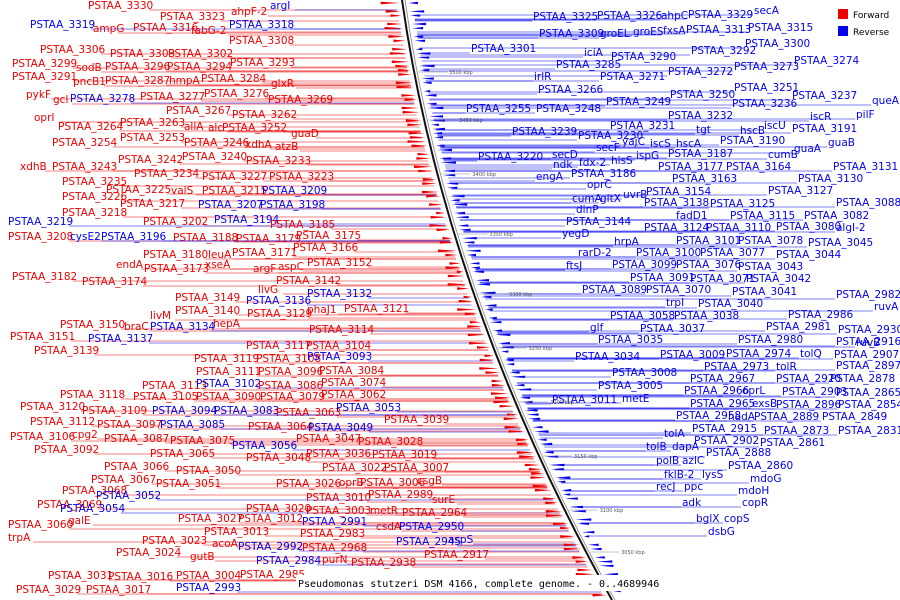 The width and height of the screenshot is (900, 600). What do you see at coordinates (172, 97) in the screenshot?
I see `gene-label-forward: PSTAA_3277` at bounding box center [172, 97].